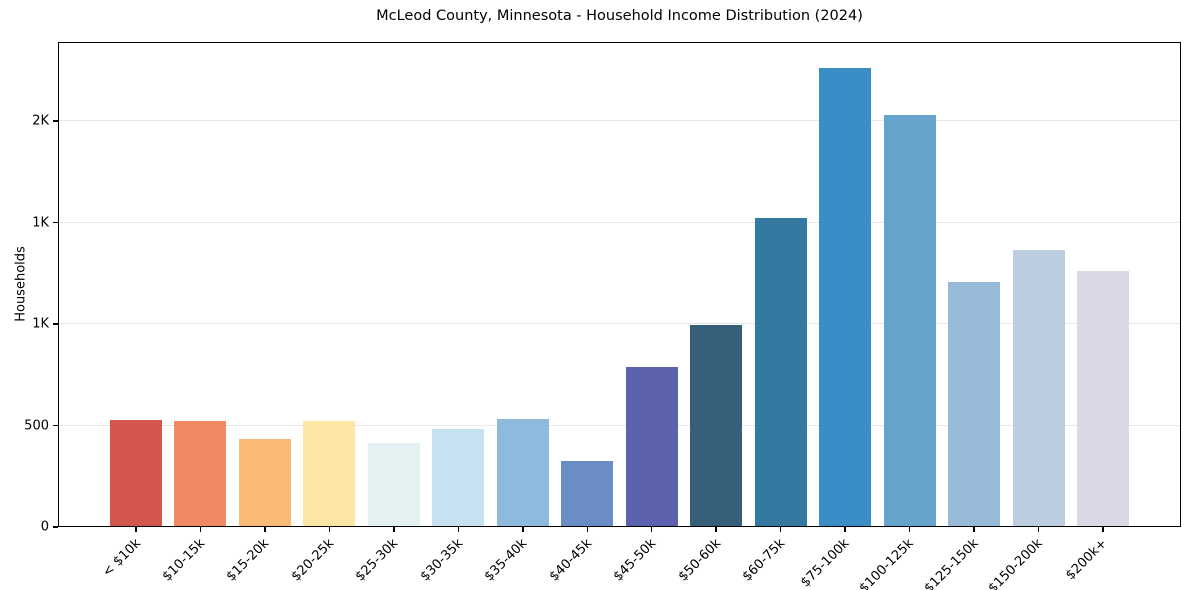 The height and width of the screenshot is (590, 1189). What do you see at coordinates (764, 560) in the screenshot?
I see `x-tick-label: $60-75k` at bounding box center [764, 560].